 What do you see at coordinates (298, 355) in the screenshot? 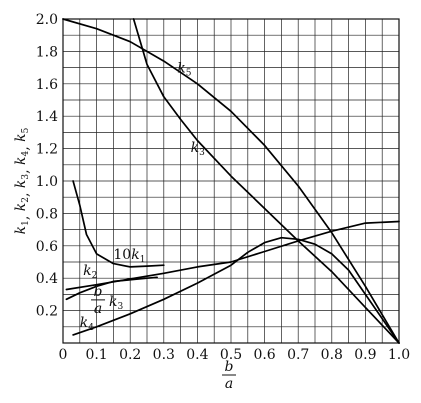
I see `x-tick-label: 0.7` at bounding box center [298, 355].